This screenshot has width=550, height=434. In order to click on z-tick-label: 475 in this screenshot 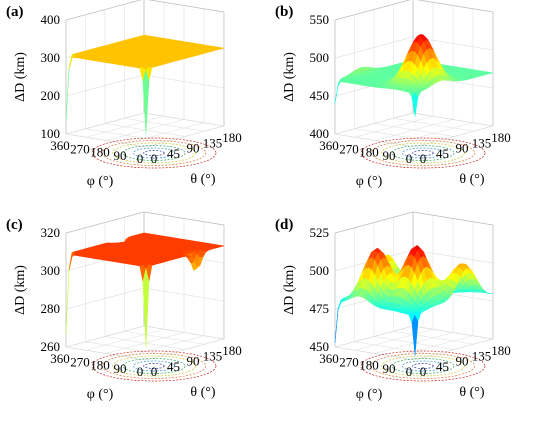, I will do `click(320, 308)`.